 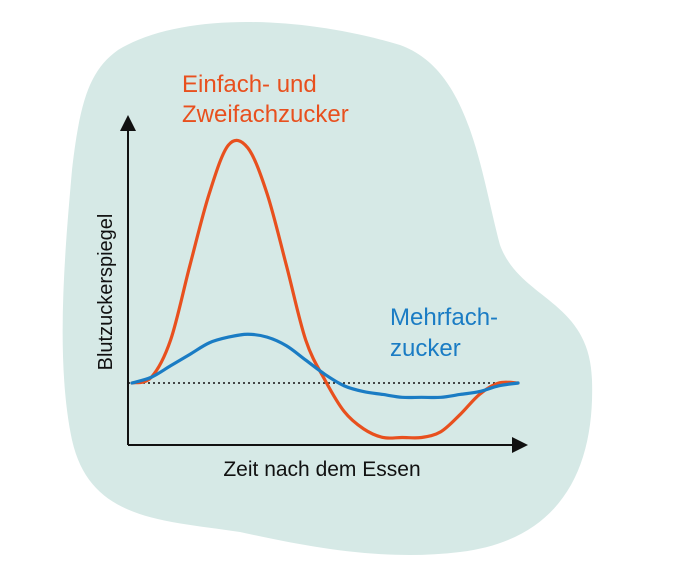 I want to click on series-complex-sugar-line, so click(x=325, y=366).